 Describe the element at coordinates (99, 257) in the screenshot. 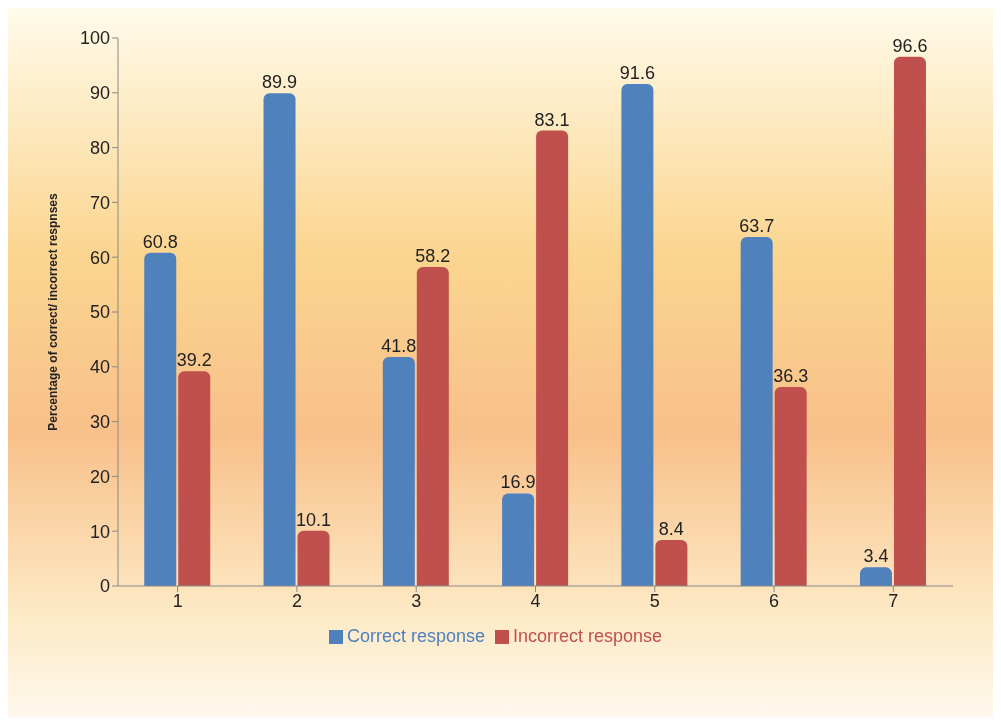

I see `y-tick-label: 60` at that location.